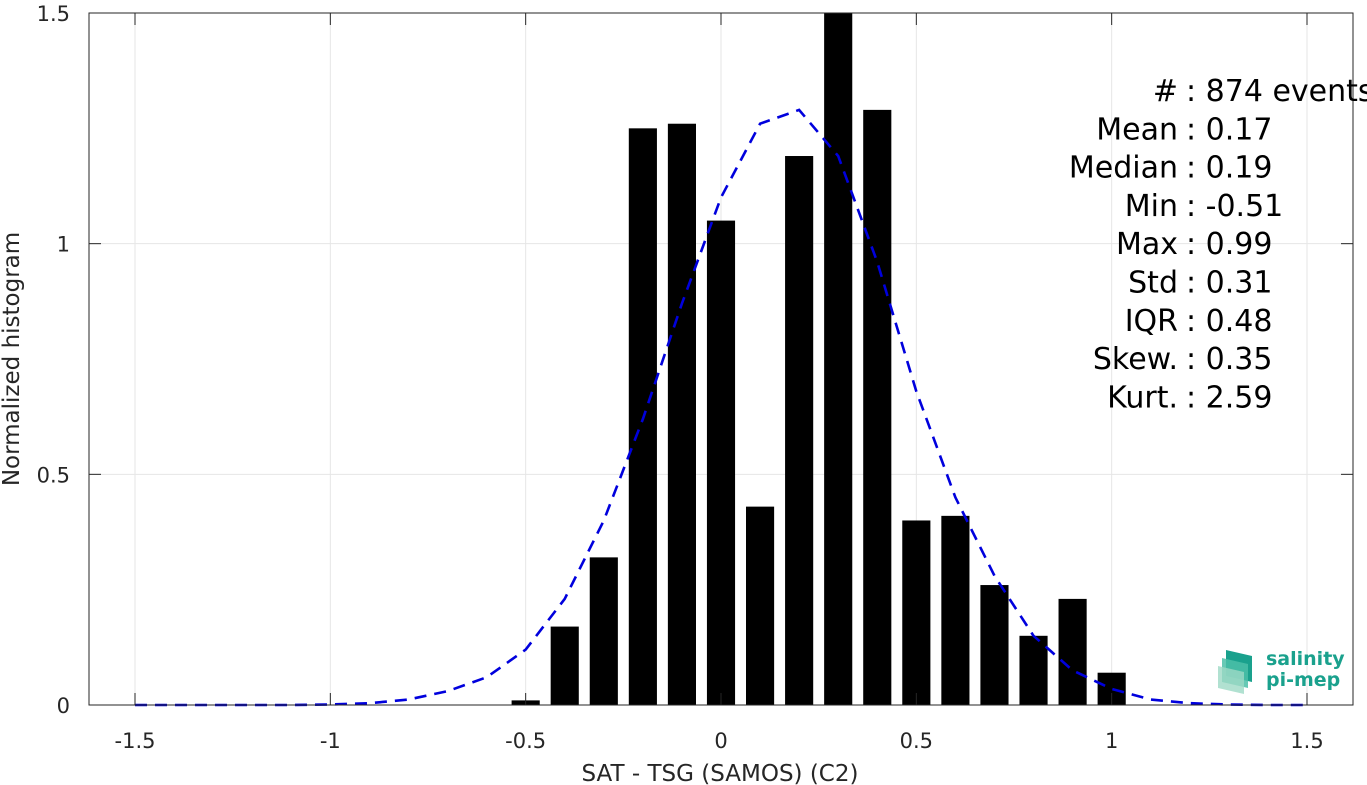 The width and height of the screenshot is (1367, 785). I want to click on x-tick-label: -1, so click(330, 741).